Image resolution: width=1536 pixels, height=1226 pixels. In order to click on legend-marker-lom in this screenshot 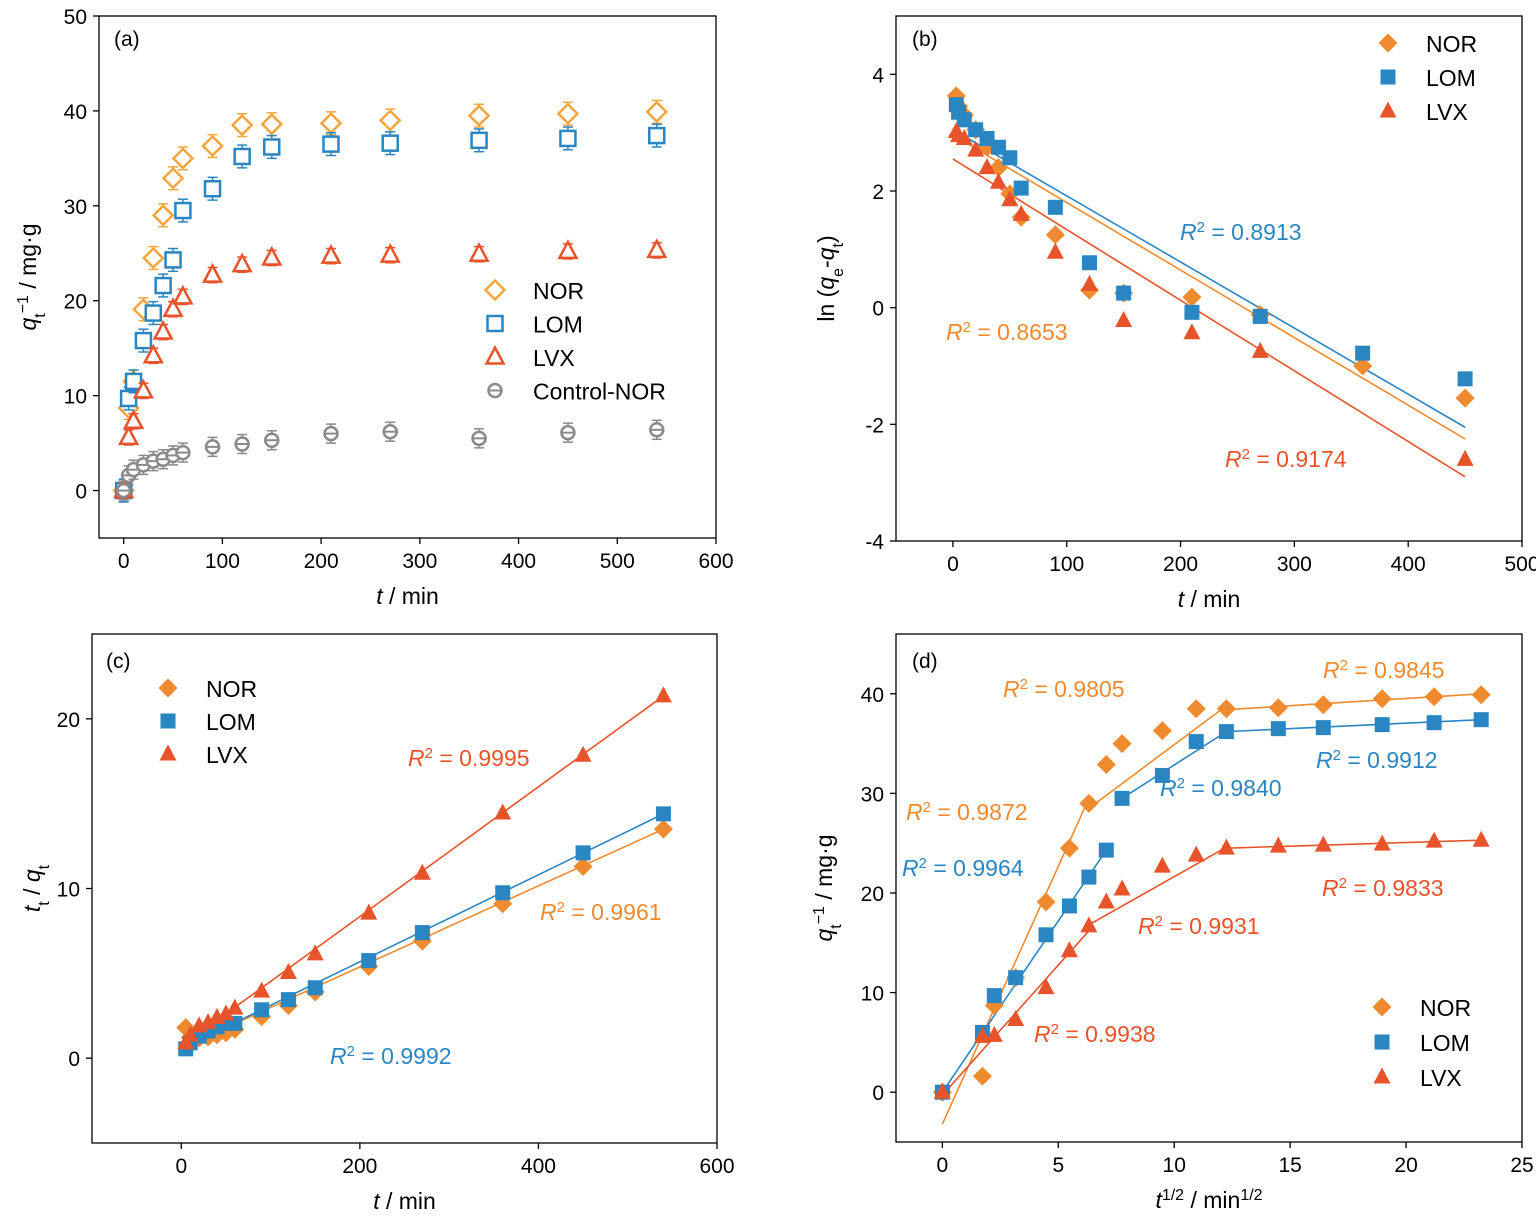, I will do `click(168, 721)`.